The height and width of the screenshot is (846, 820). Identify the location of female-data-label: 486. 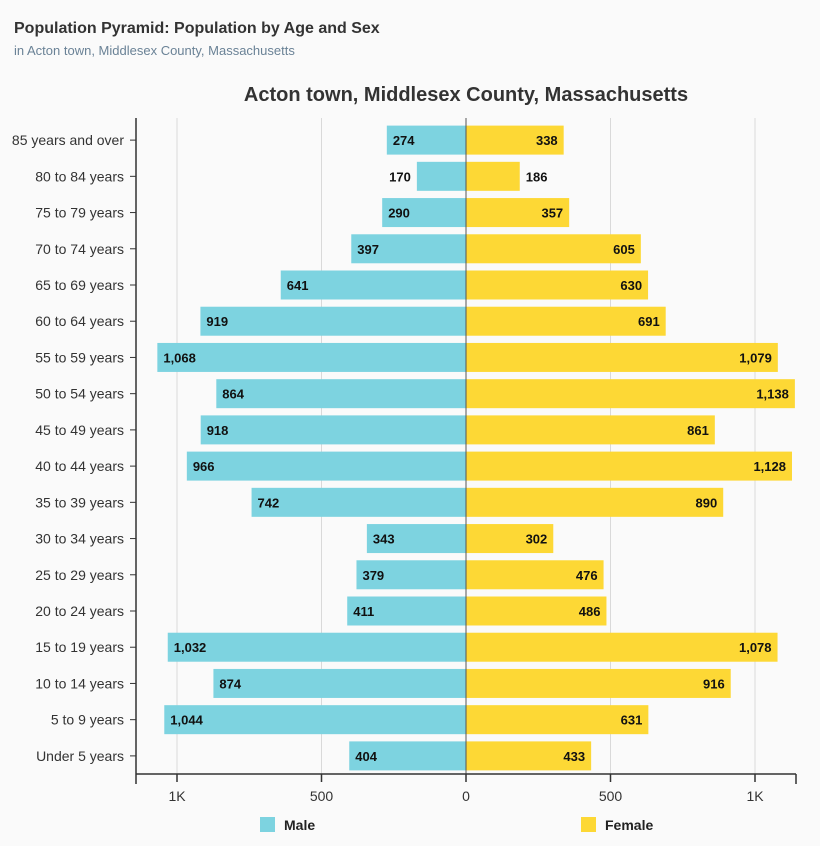
(590, 611).